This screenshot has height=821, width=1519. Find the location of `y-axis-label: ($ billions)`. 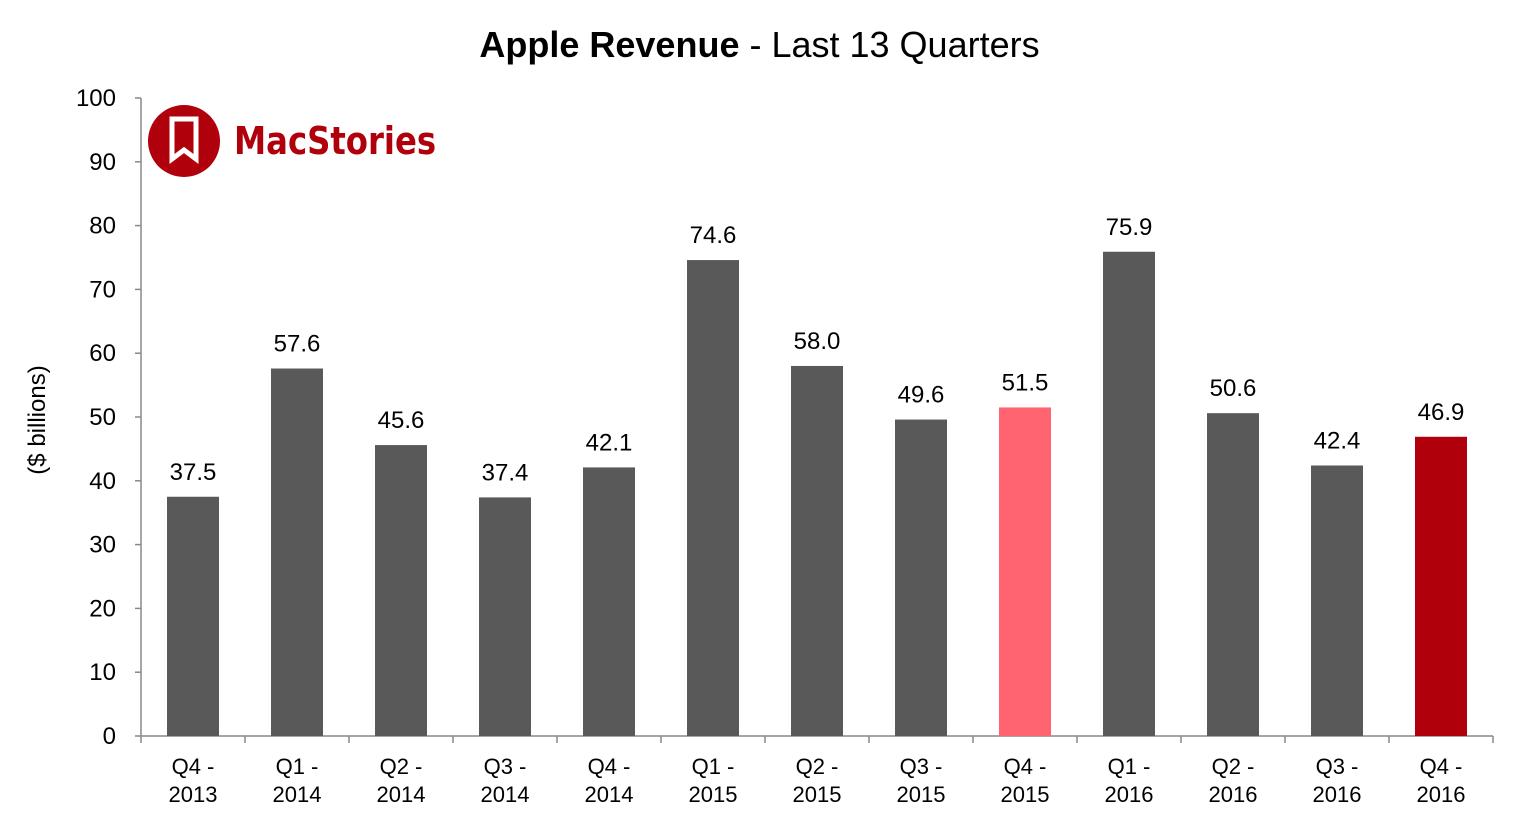

y-axis-label: ($ billions) is located at coordinates (37, 419).